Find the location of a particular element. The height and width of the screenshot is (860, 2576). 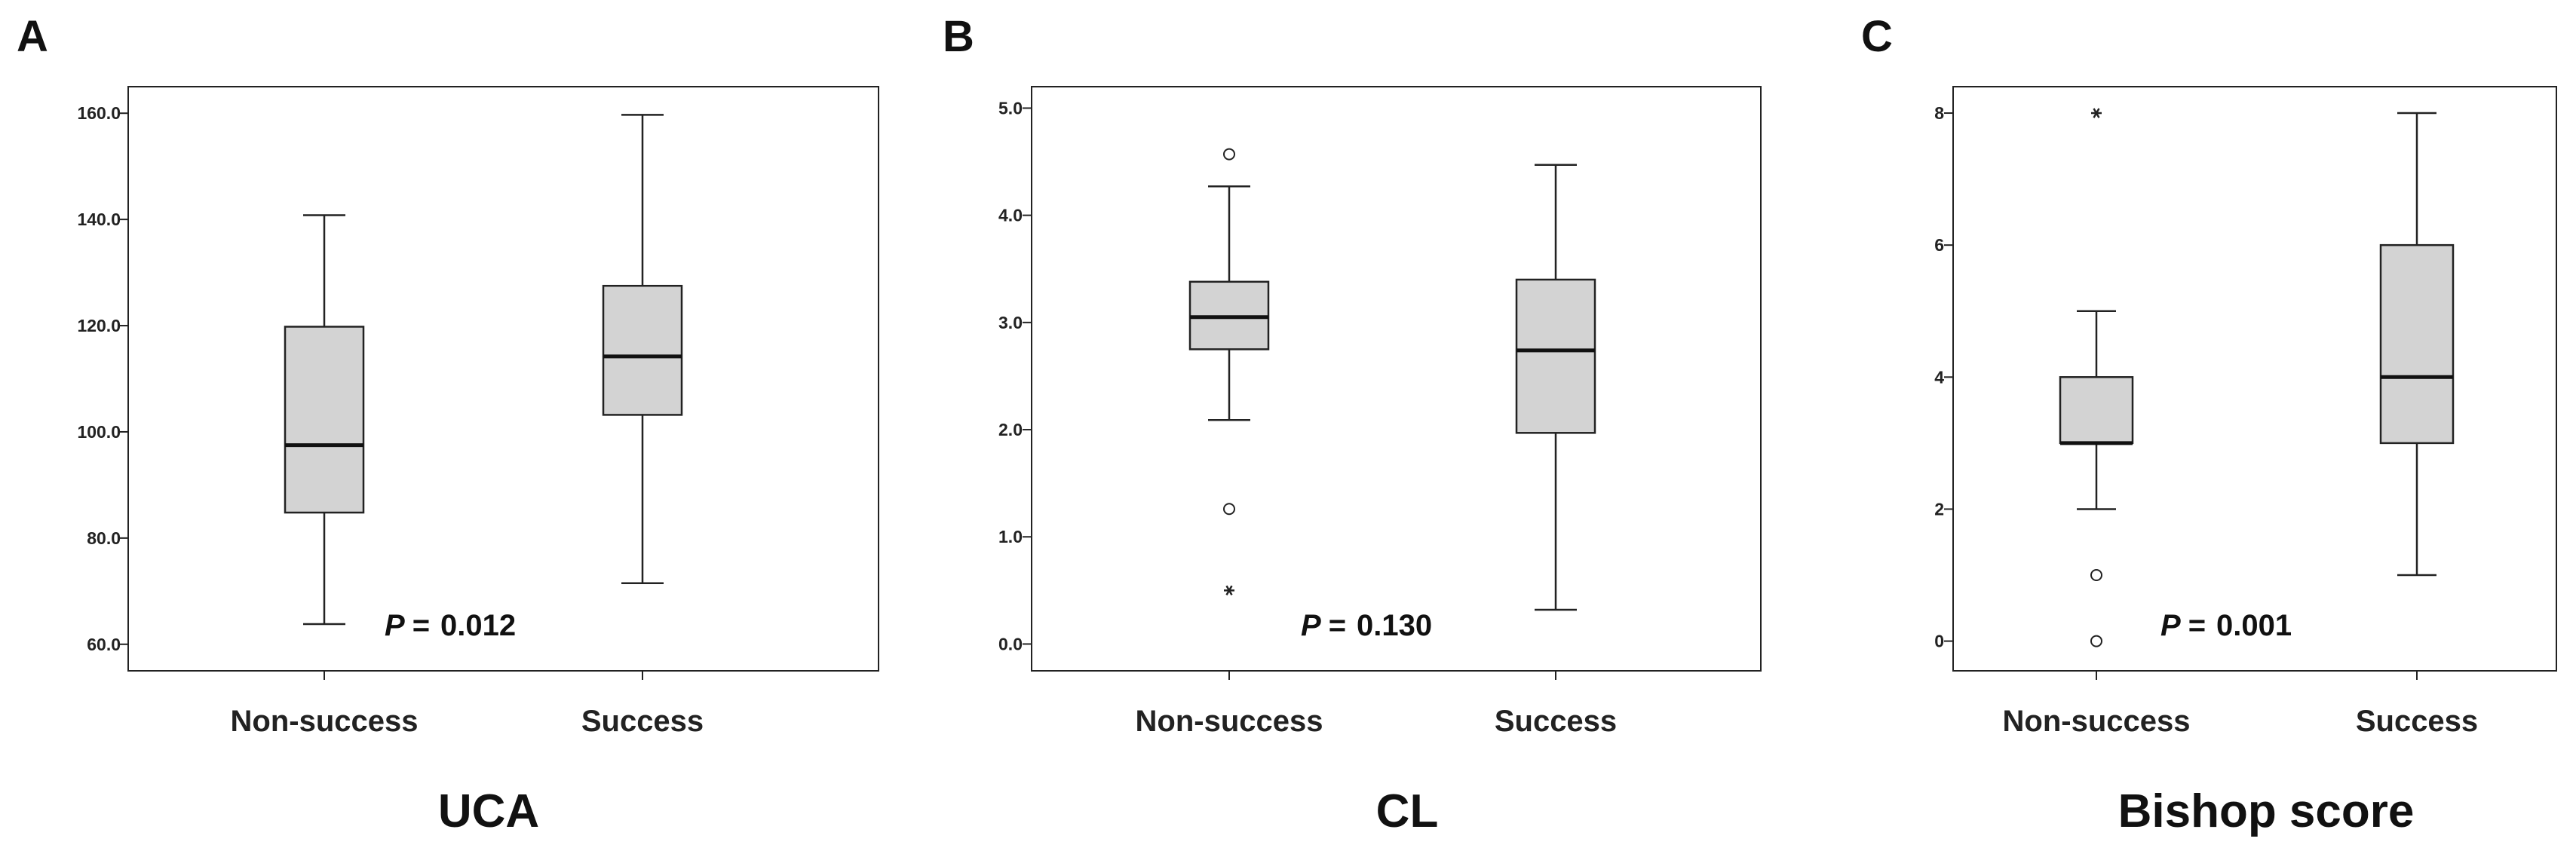

y-tick-label: 120.0 is located at coordinates (99, 326).